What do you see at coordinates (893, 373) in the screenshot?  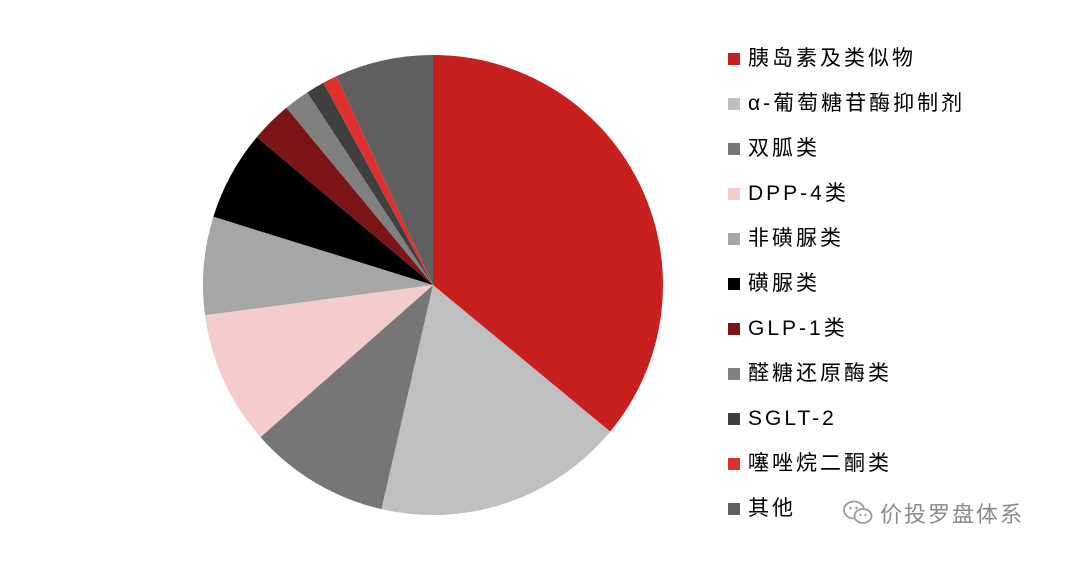 I see `legend-item-8: 醛糖还原酶类` at bounding box center [893, 373].